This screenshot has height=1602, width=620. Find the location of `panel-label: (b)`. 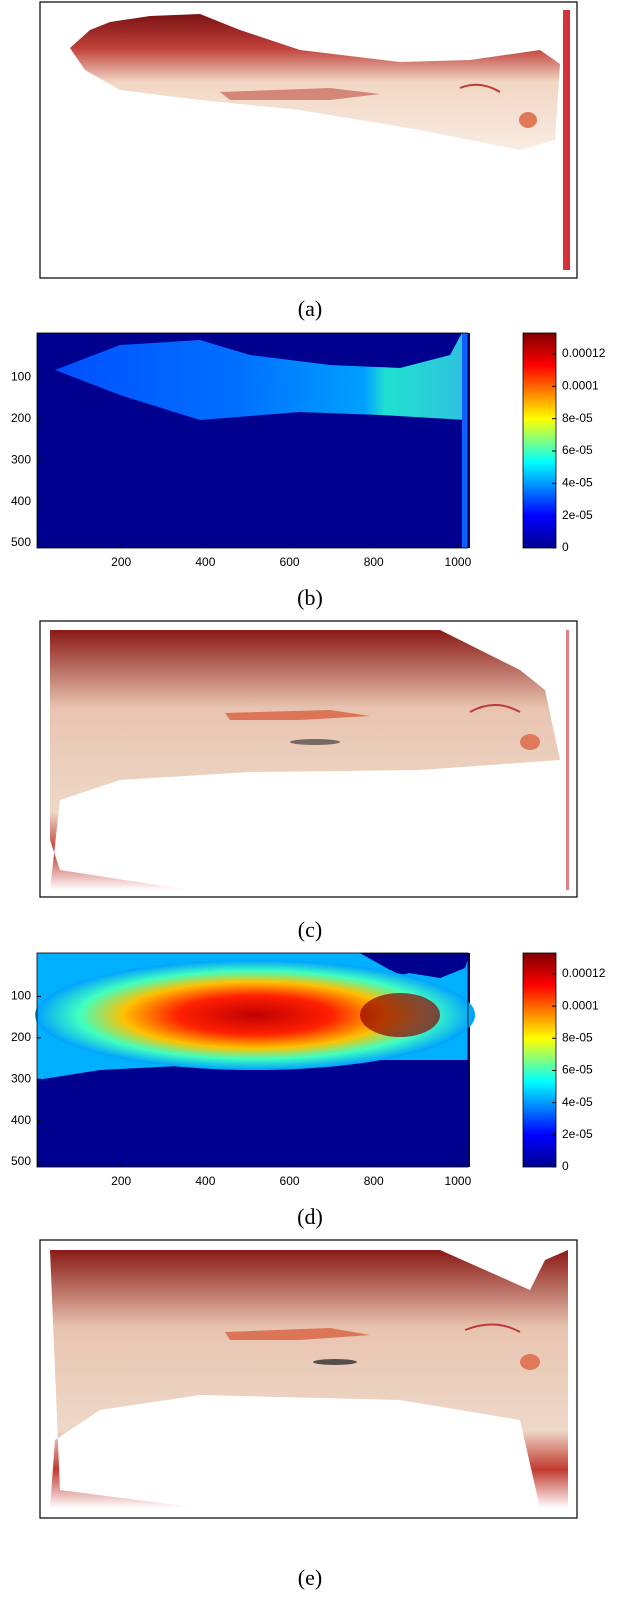

panel-label: (b) is located at coordinates (310, 597).